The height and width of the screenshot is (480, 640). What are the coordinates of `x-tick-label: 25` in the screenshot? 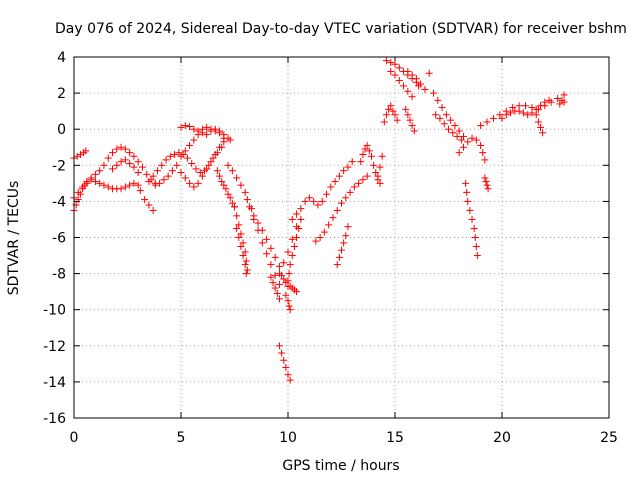 It's located at (609, 438).